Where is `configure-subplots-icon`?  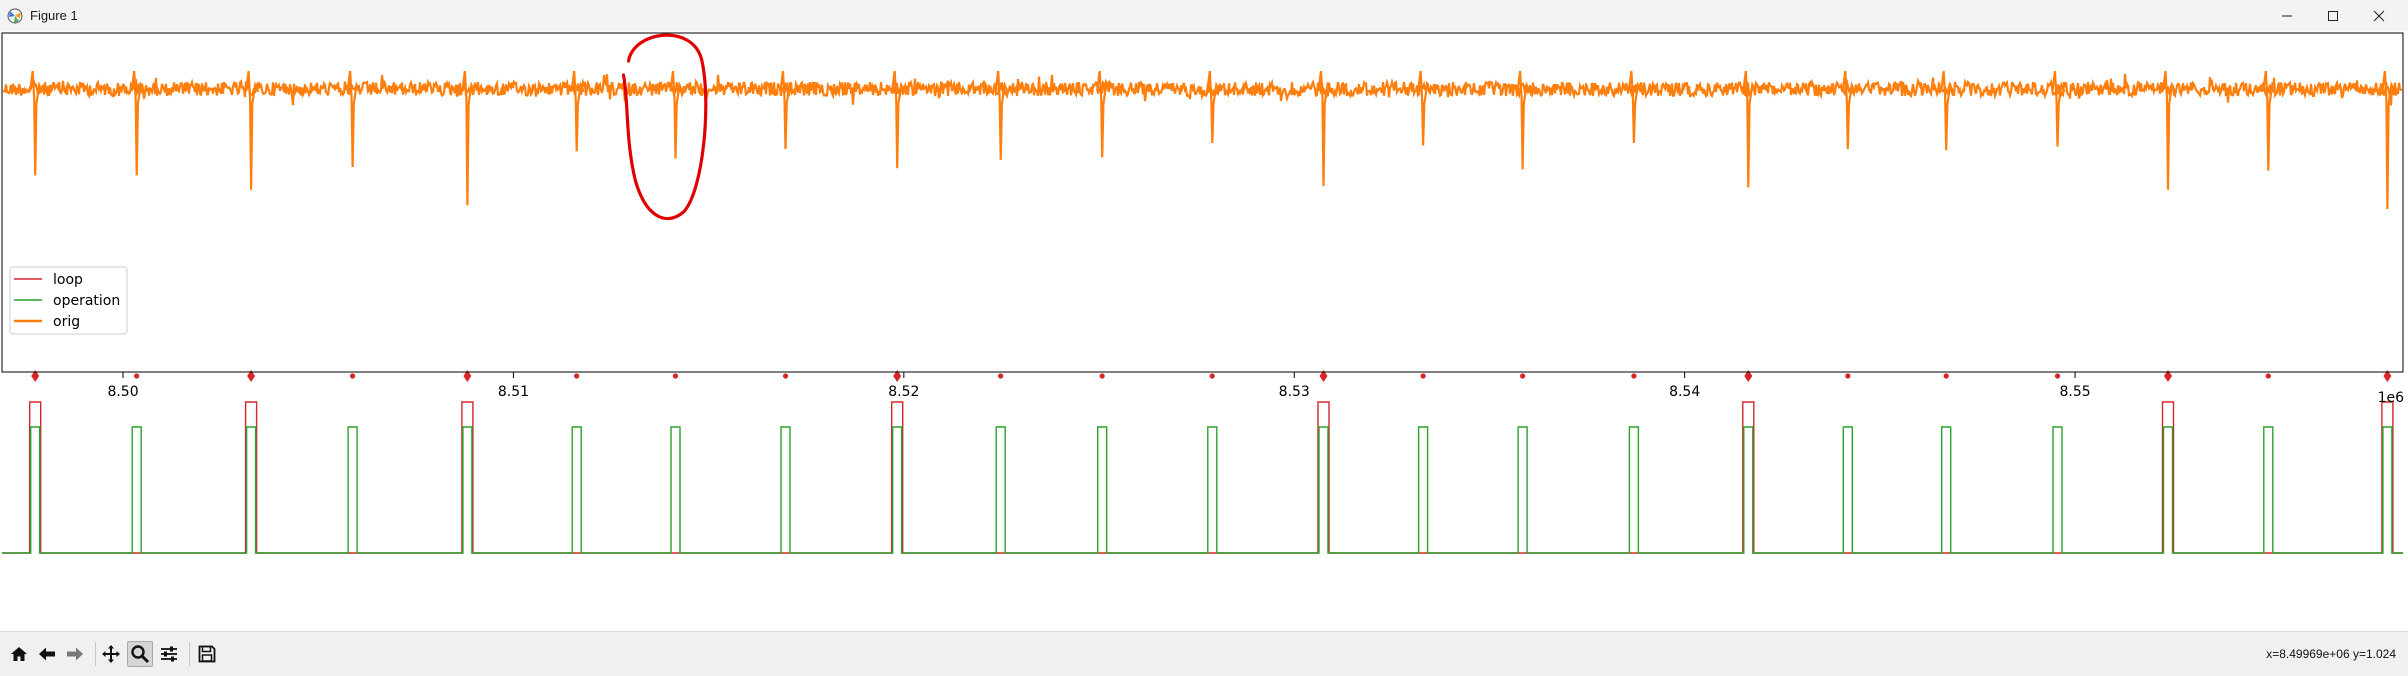 configure-subplots-icon is located at coordinates (169, 654).